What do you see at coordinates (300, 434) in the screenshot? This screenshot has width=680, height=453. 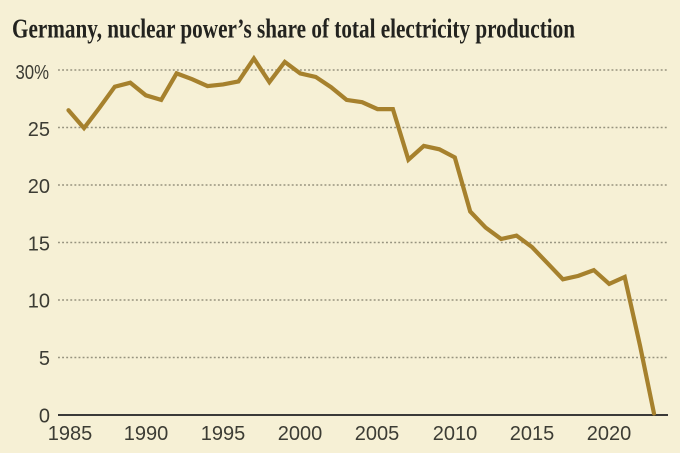 I see `svg-text: 2000` at bounding box center [300, 434].